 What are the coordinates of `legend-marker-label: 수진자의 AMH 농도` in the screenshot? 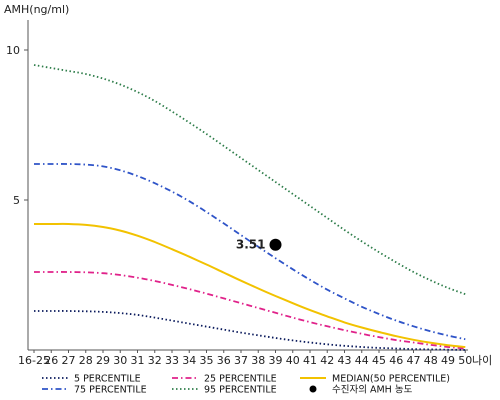 It's located at (372, 390).